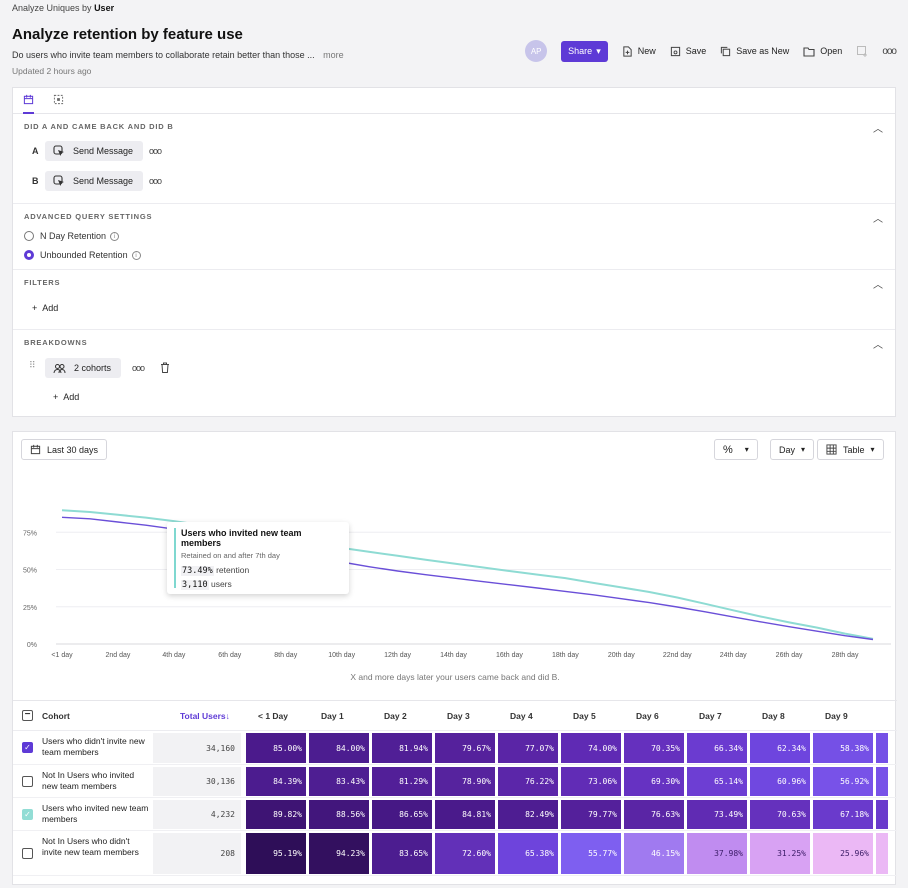 The height and width of the screenshot is (888, 908). I want to click on retention-cell: 94.23%, so click(339, 853).